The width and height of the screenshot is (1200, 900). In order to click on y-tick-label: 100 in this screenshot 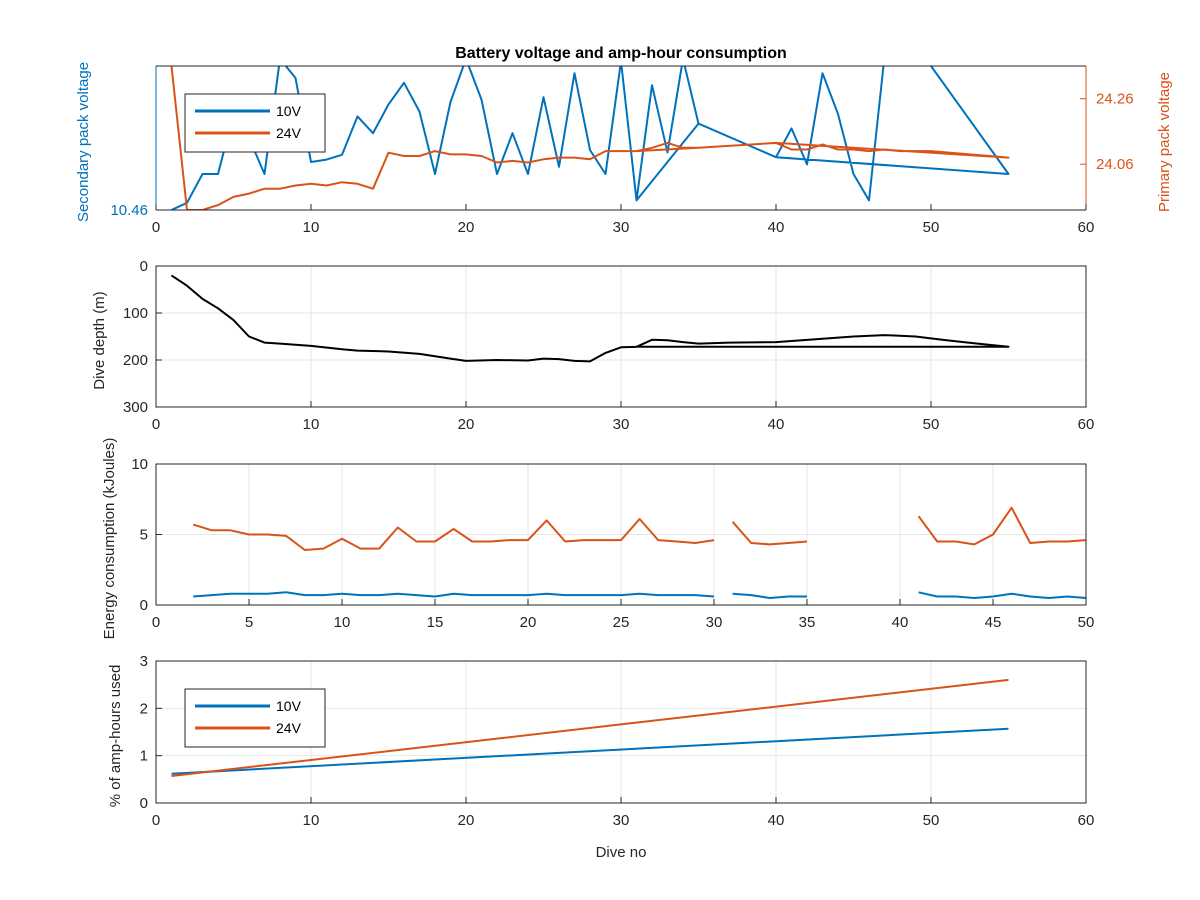, I will do `click(135, 313)`.